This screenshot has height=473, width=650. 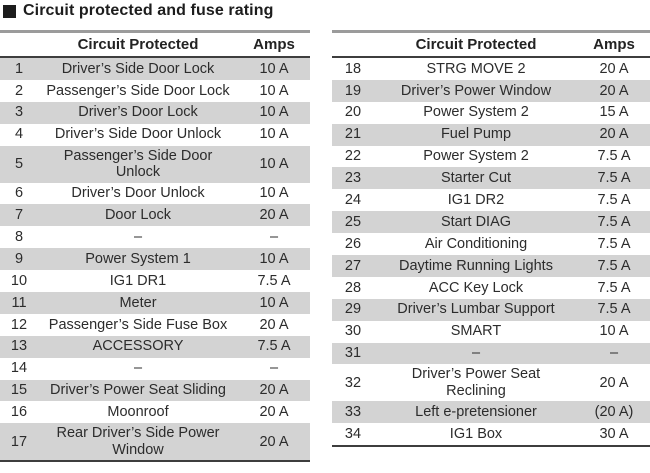 I want to click on section-bullet-icon, so click(x=9, y=11).